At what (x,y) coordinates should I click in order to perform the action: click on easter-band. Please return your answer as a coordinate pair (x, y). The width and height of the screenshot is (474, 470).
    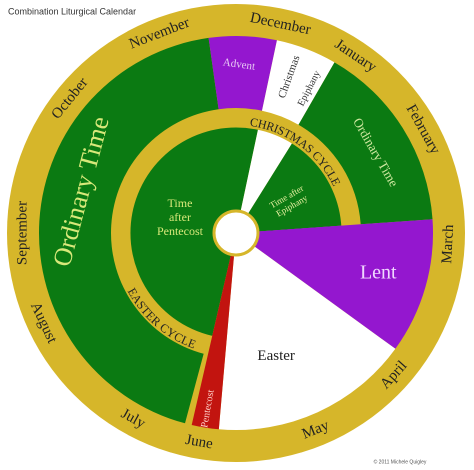
    Looking at the image, I should click on (307, 337).